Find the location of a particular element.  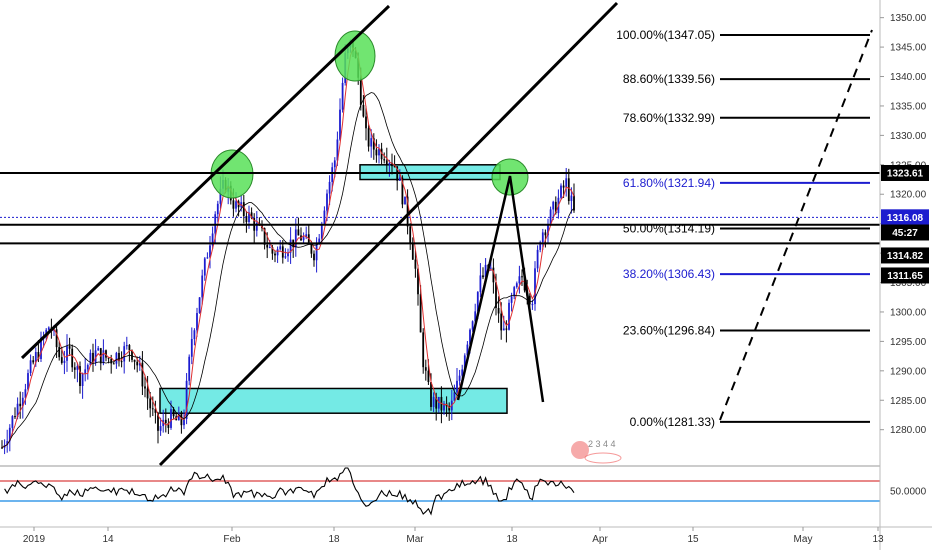

price-tick-label: 1335.00 is located at coordinates (908, 106).